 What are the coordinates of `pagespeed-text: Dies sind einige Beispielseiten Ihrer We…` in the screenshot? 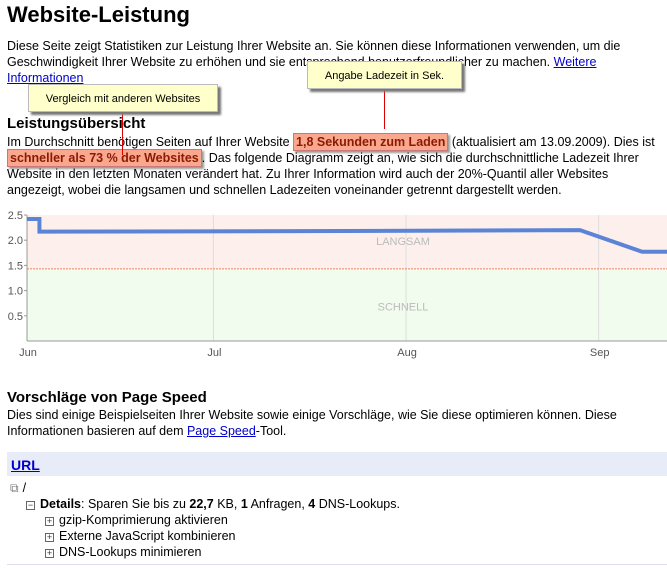 It's located at (334, 423).